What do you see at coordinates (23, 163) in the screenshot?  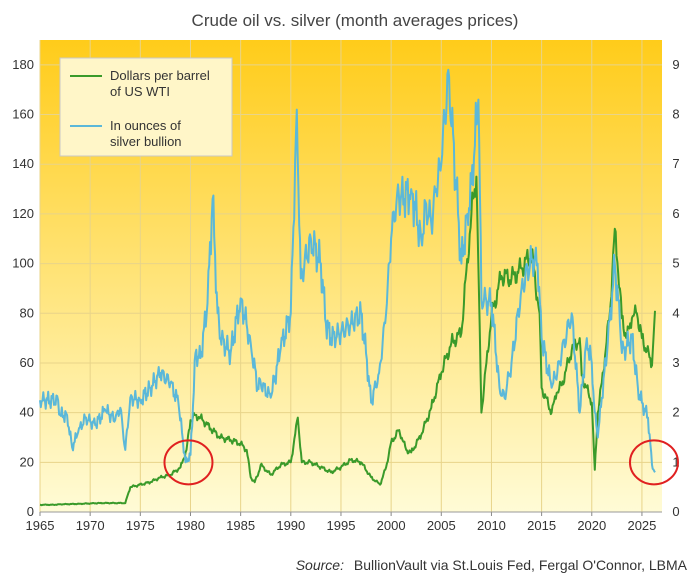 I see `y-left-tick-label: 140` at bounding box center [23, 163].